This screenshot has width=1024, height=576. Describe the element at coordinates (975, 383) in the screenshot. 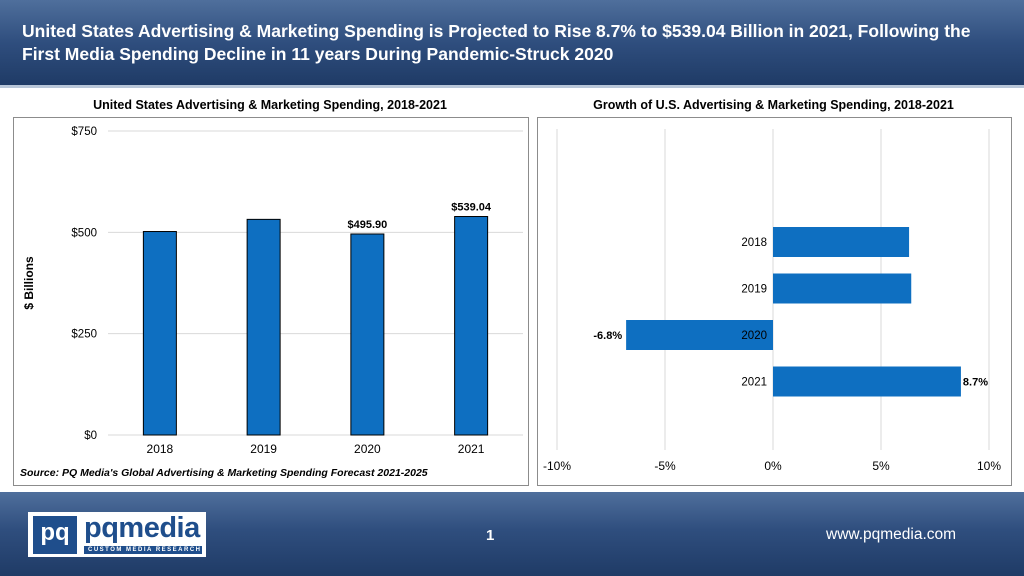

I see `data-label-2021: 8.7%` at that location.